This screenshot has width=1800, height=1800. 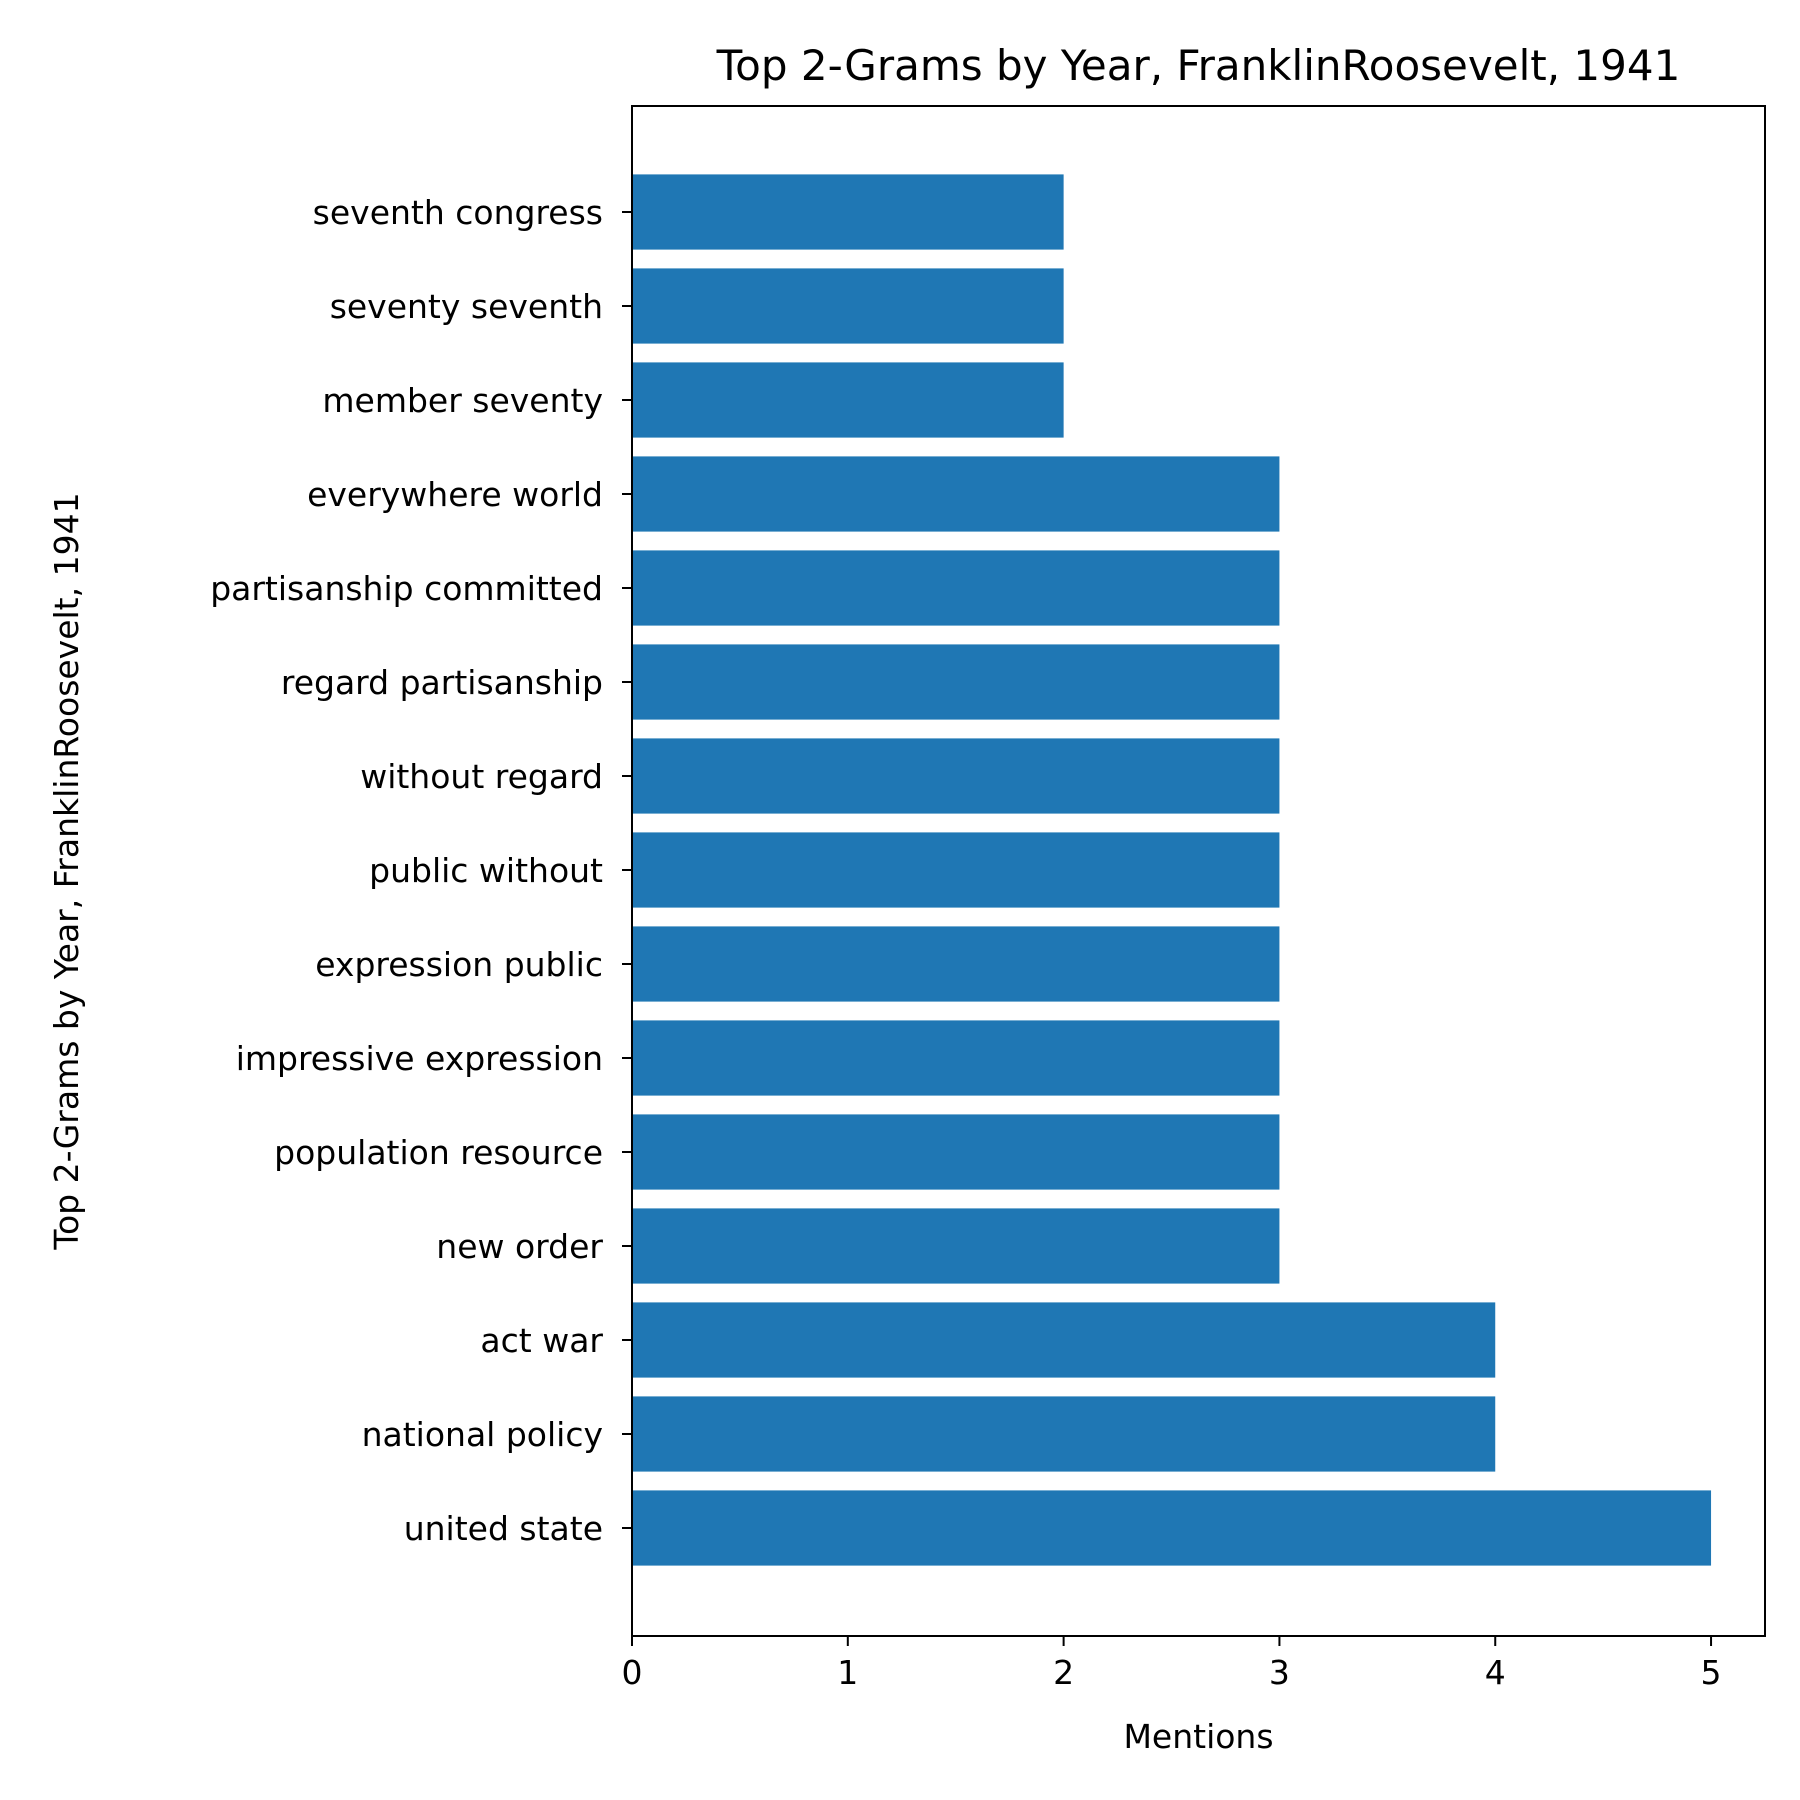 What do you see at coordinates (1711, 1672) in the screenshot?
I see `x-tick-label: 5` at bounding box center [1711, 1672].